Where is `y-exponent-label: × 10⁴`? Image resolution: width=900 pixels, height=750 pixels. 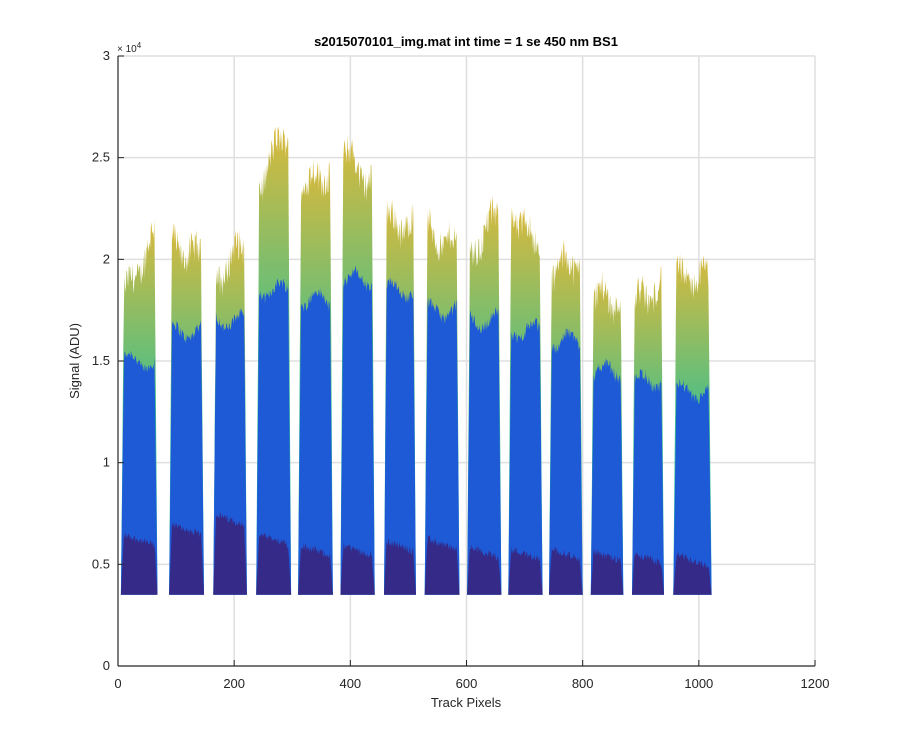 y-exponent-label: × 10⁴ is located at coordinates (129, 48).